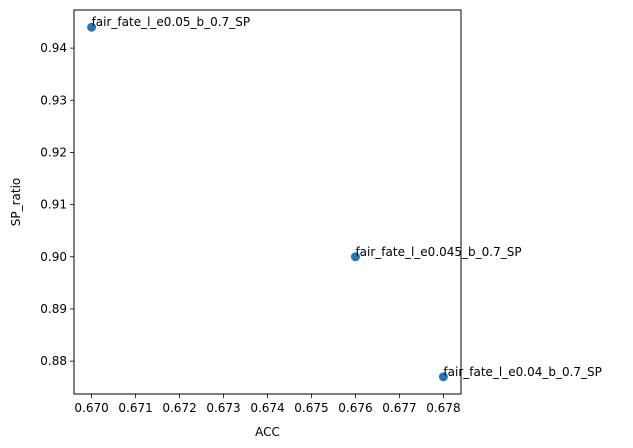 The image size is (633, 448). I want to click on point-annotation: fair_fate_l_e0.045_b_0.7_SP, so click(438, 252).